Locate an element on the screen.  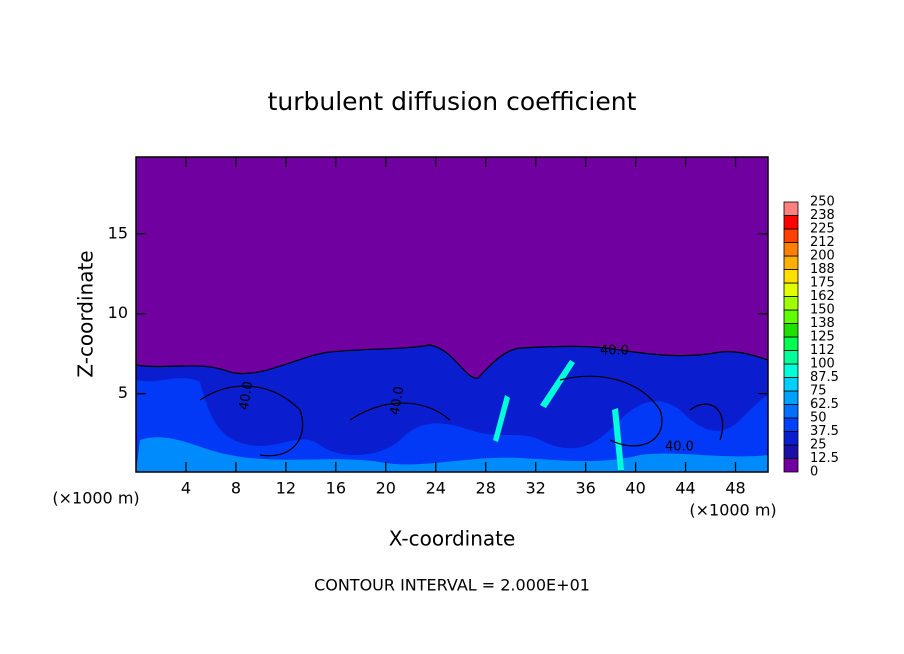
colorbar-label: 225 is located at coordinates (822, 229).